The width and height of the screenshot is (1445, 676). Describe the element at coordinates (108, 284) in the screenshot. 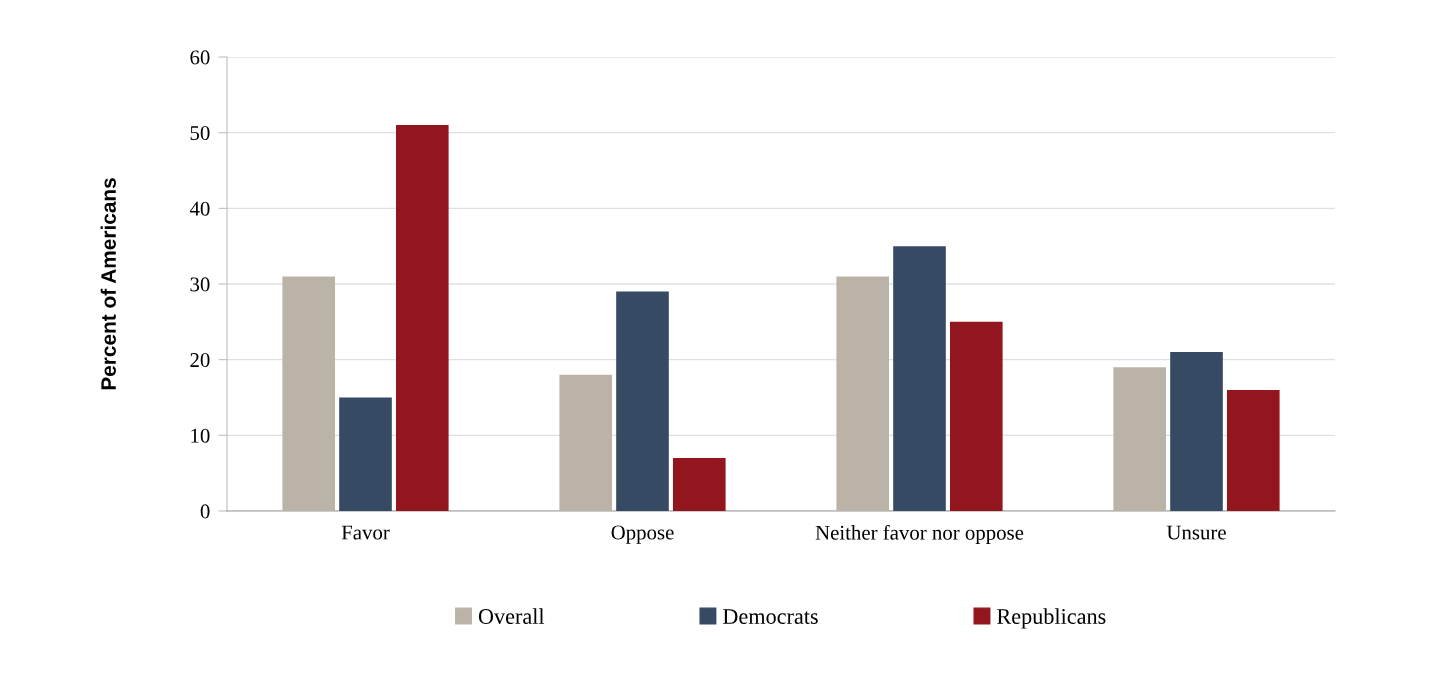

I see `y-axis-title: Percent of Americans` at that location.